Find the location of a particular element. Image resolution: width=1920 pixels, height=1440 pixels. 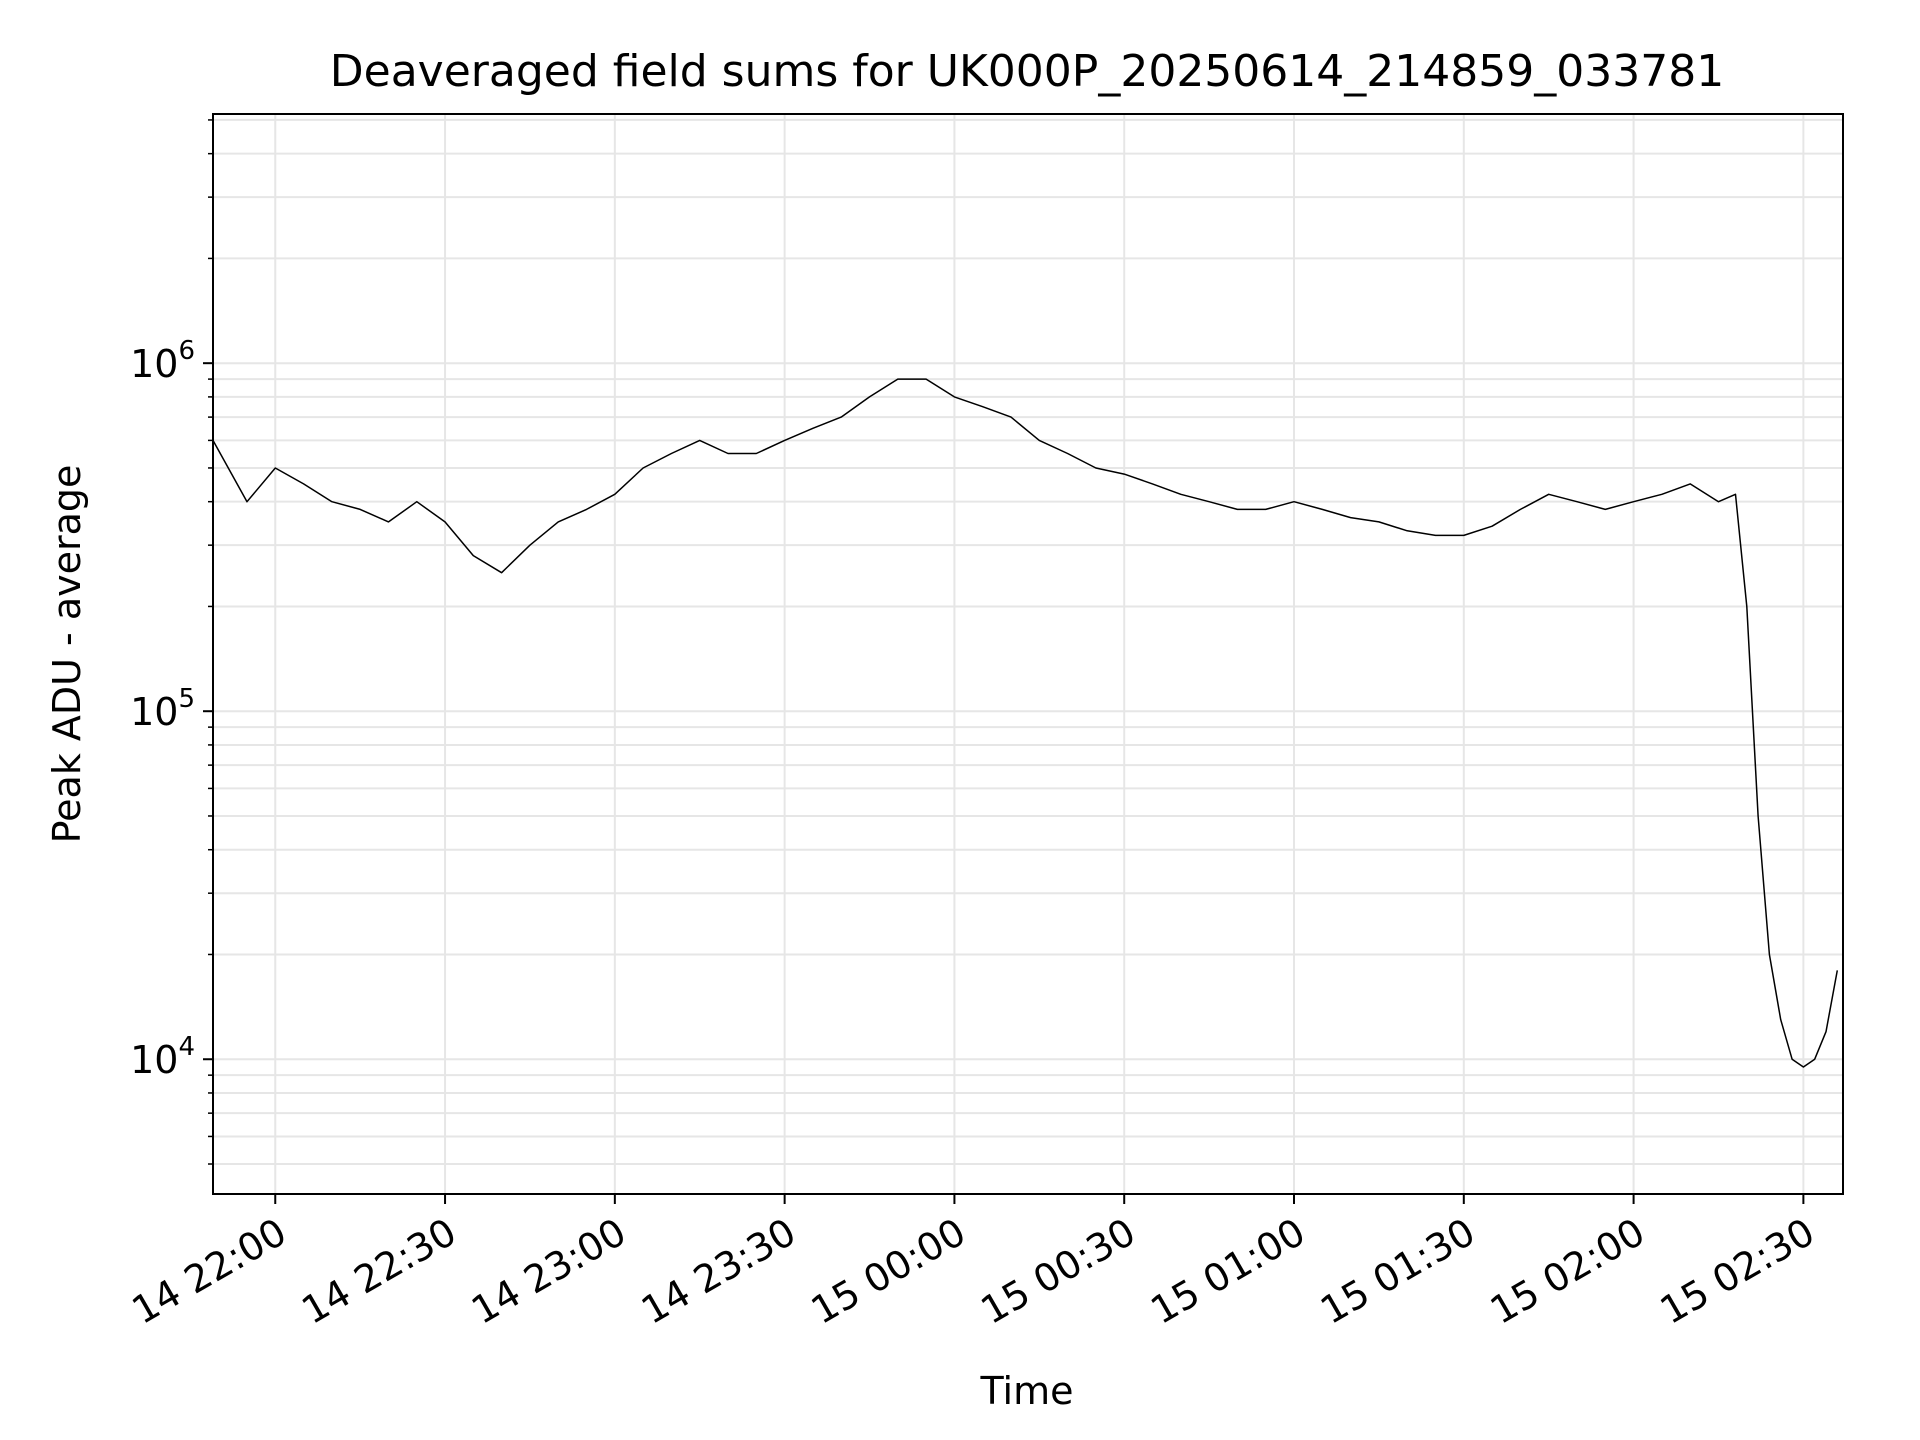

x-tick-label: 15 02:00 is located at coordinates (1567, 1271).